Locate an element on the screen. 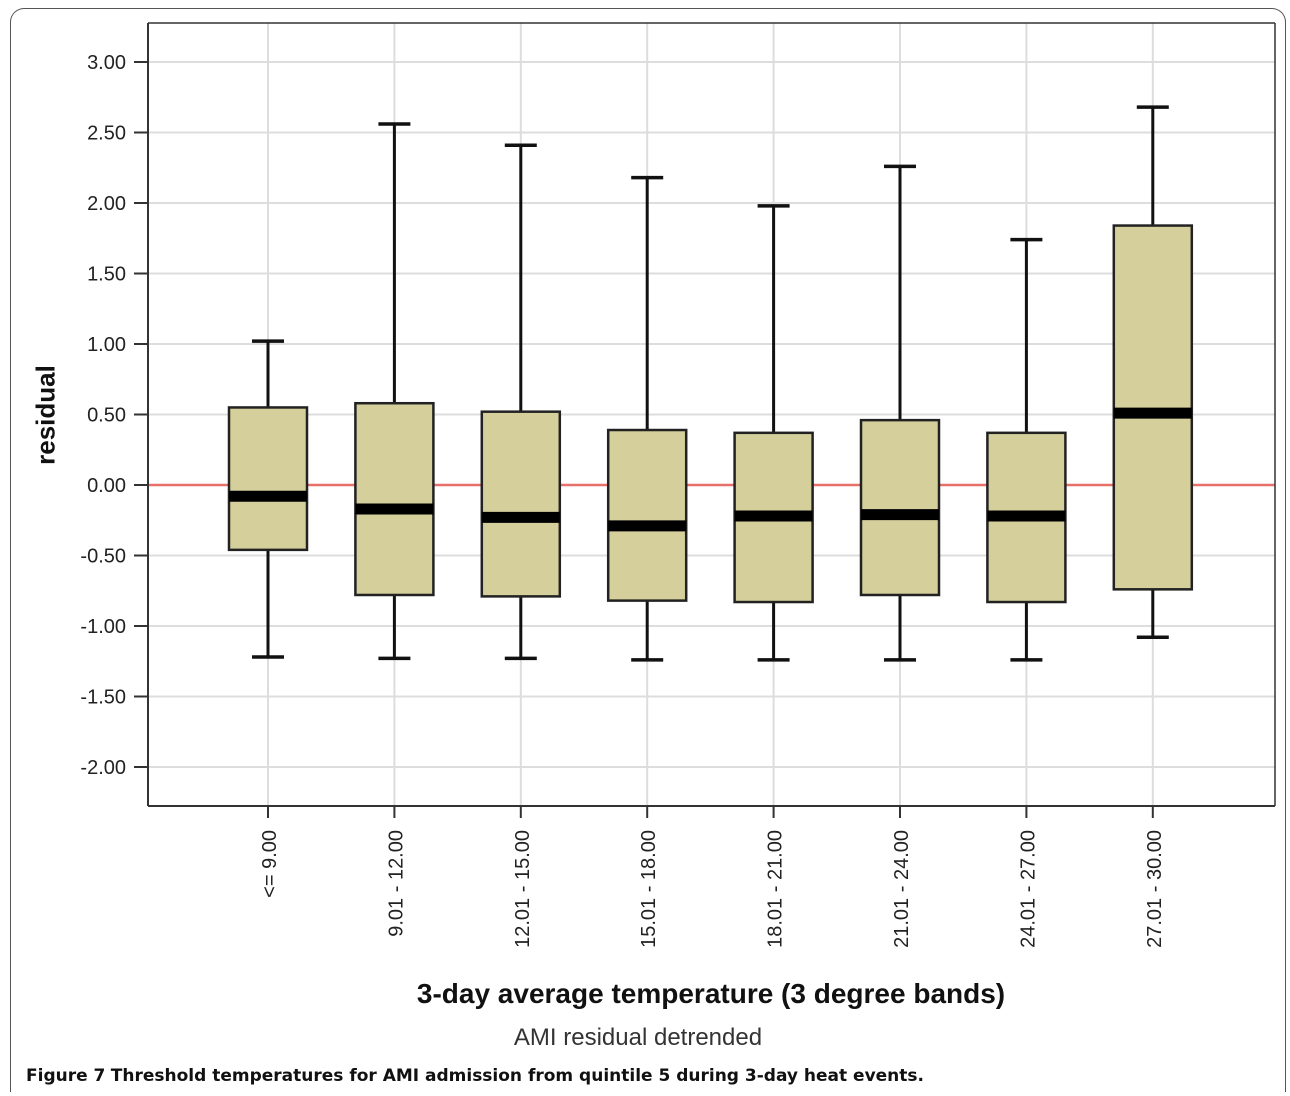 The height and width of the screenshot is (1096, 1290). caption-label: Figure 7 is located at coordinates (66, 1076).